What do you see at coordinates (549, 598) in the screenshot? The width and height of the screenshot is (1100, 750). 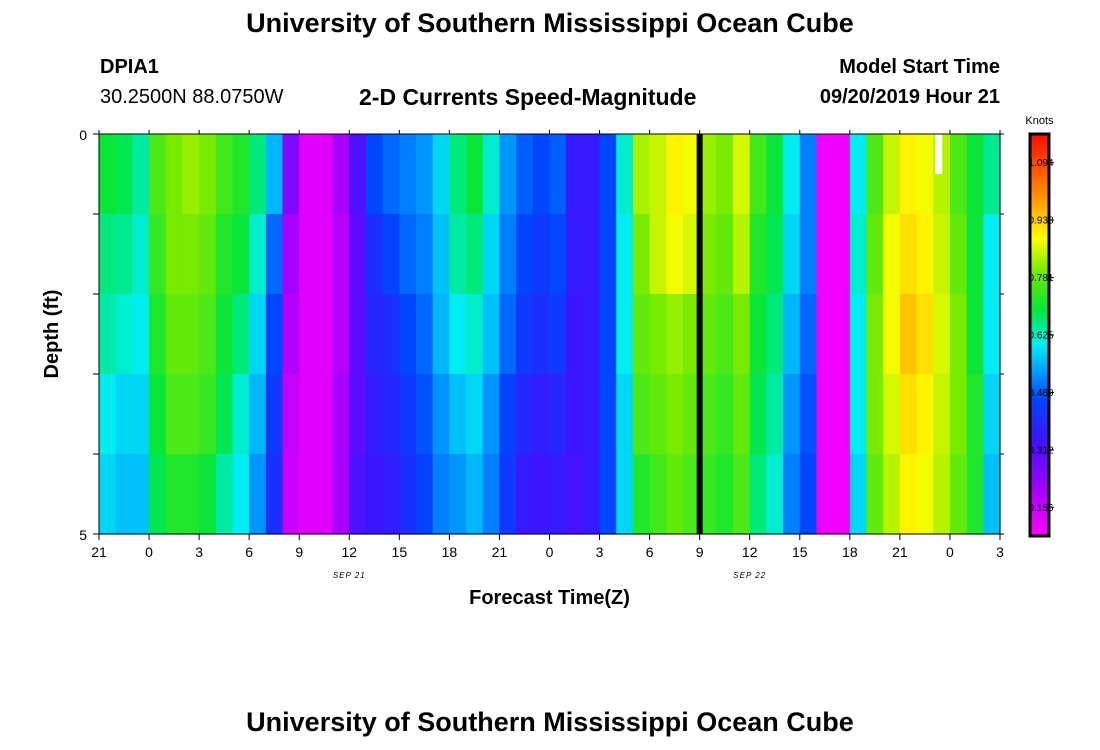 I see `x-axis-label: Forecast Time(Z)` at bounding box center [549, 598].